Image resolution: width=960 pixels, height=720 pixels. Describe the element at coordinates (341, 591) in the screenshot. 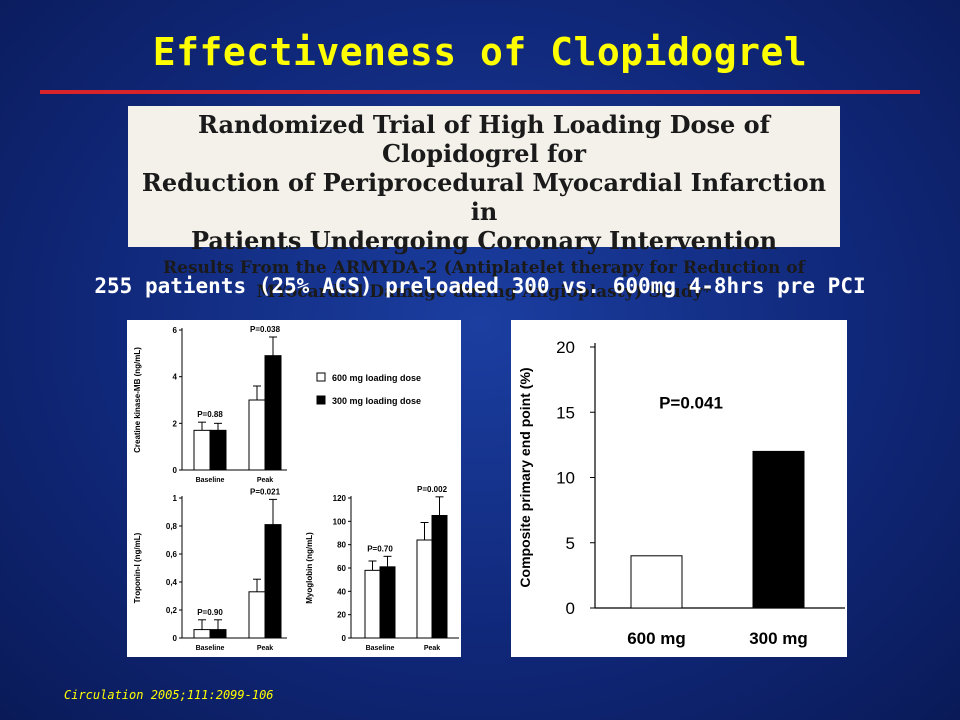

I see `y-tick-label: 40` at that location.